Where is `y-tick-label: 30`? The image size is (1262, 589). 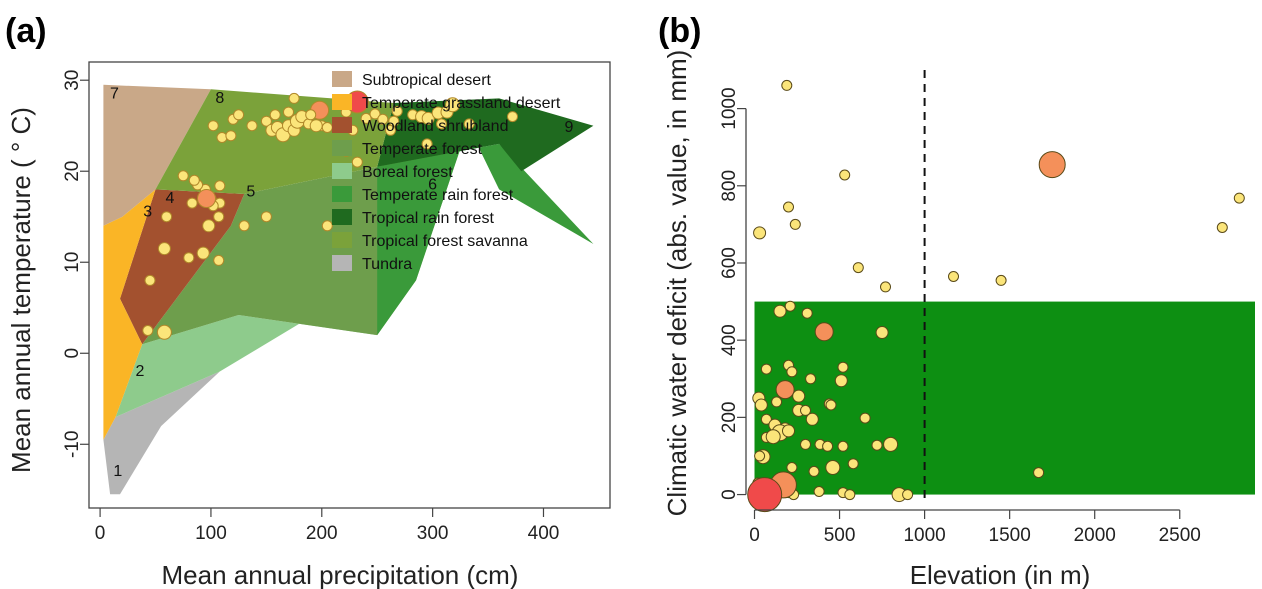
y-tick-label: 30 is located at coordinates (72, 80).